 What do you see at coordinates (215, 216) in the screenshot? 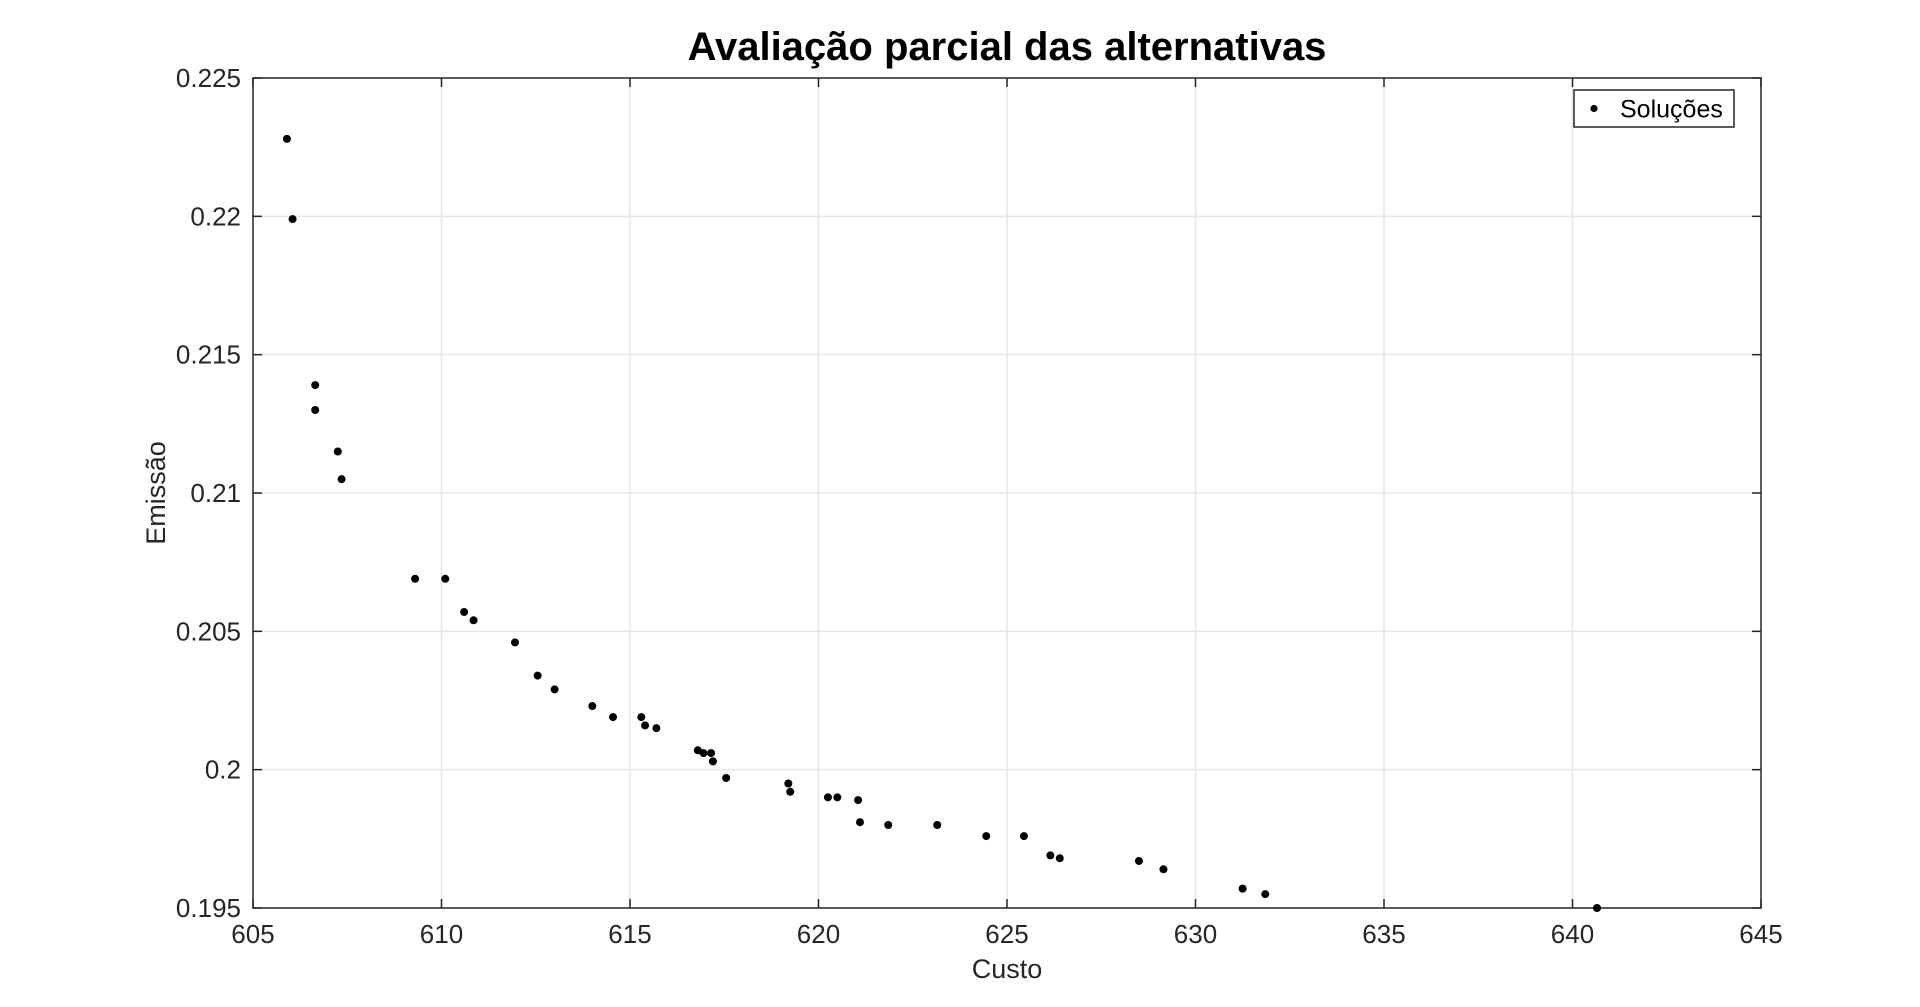
I see `y-tick-label: 0.22` at bounding box center [215, 216].